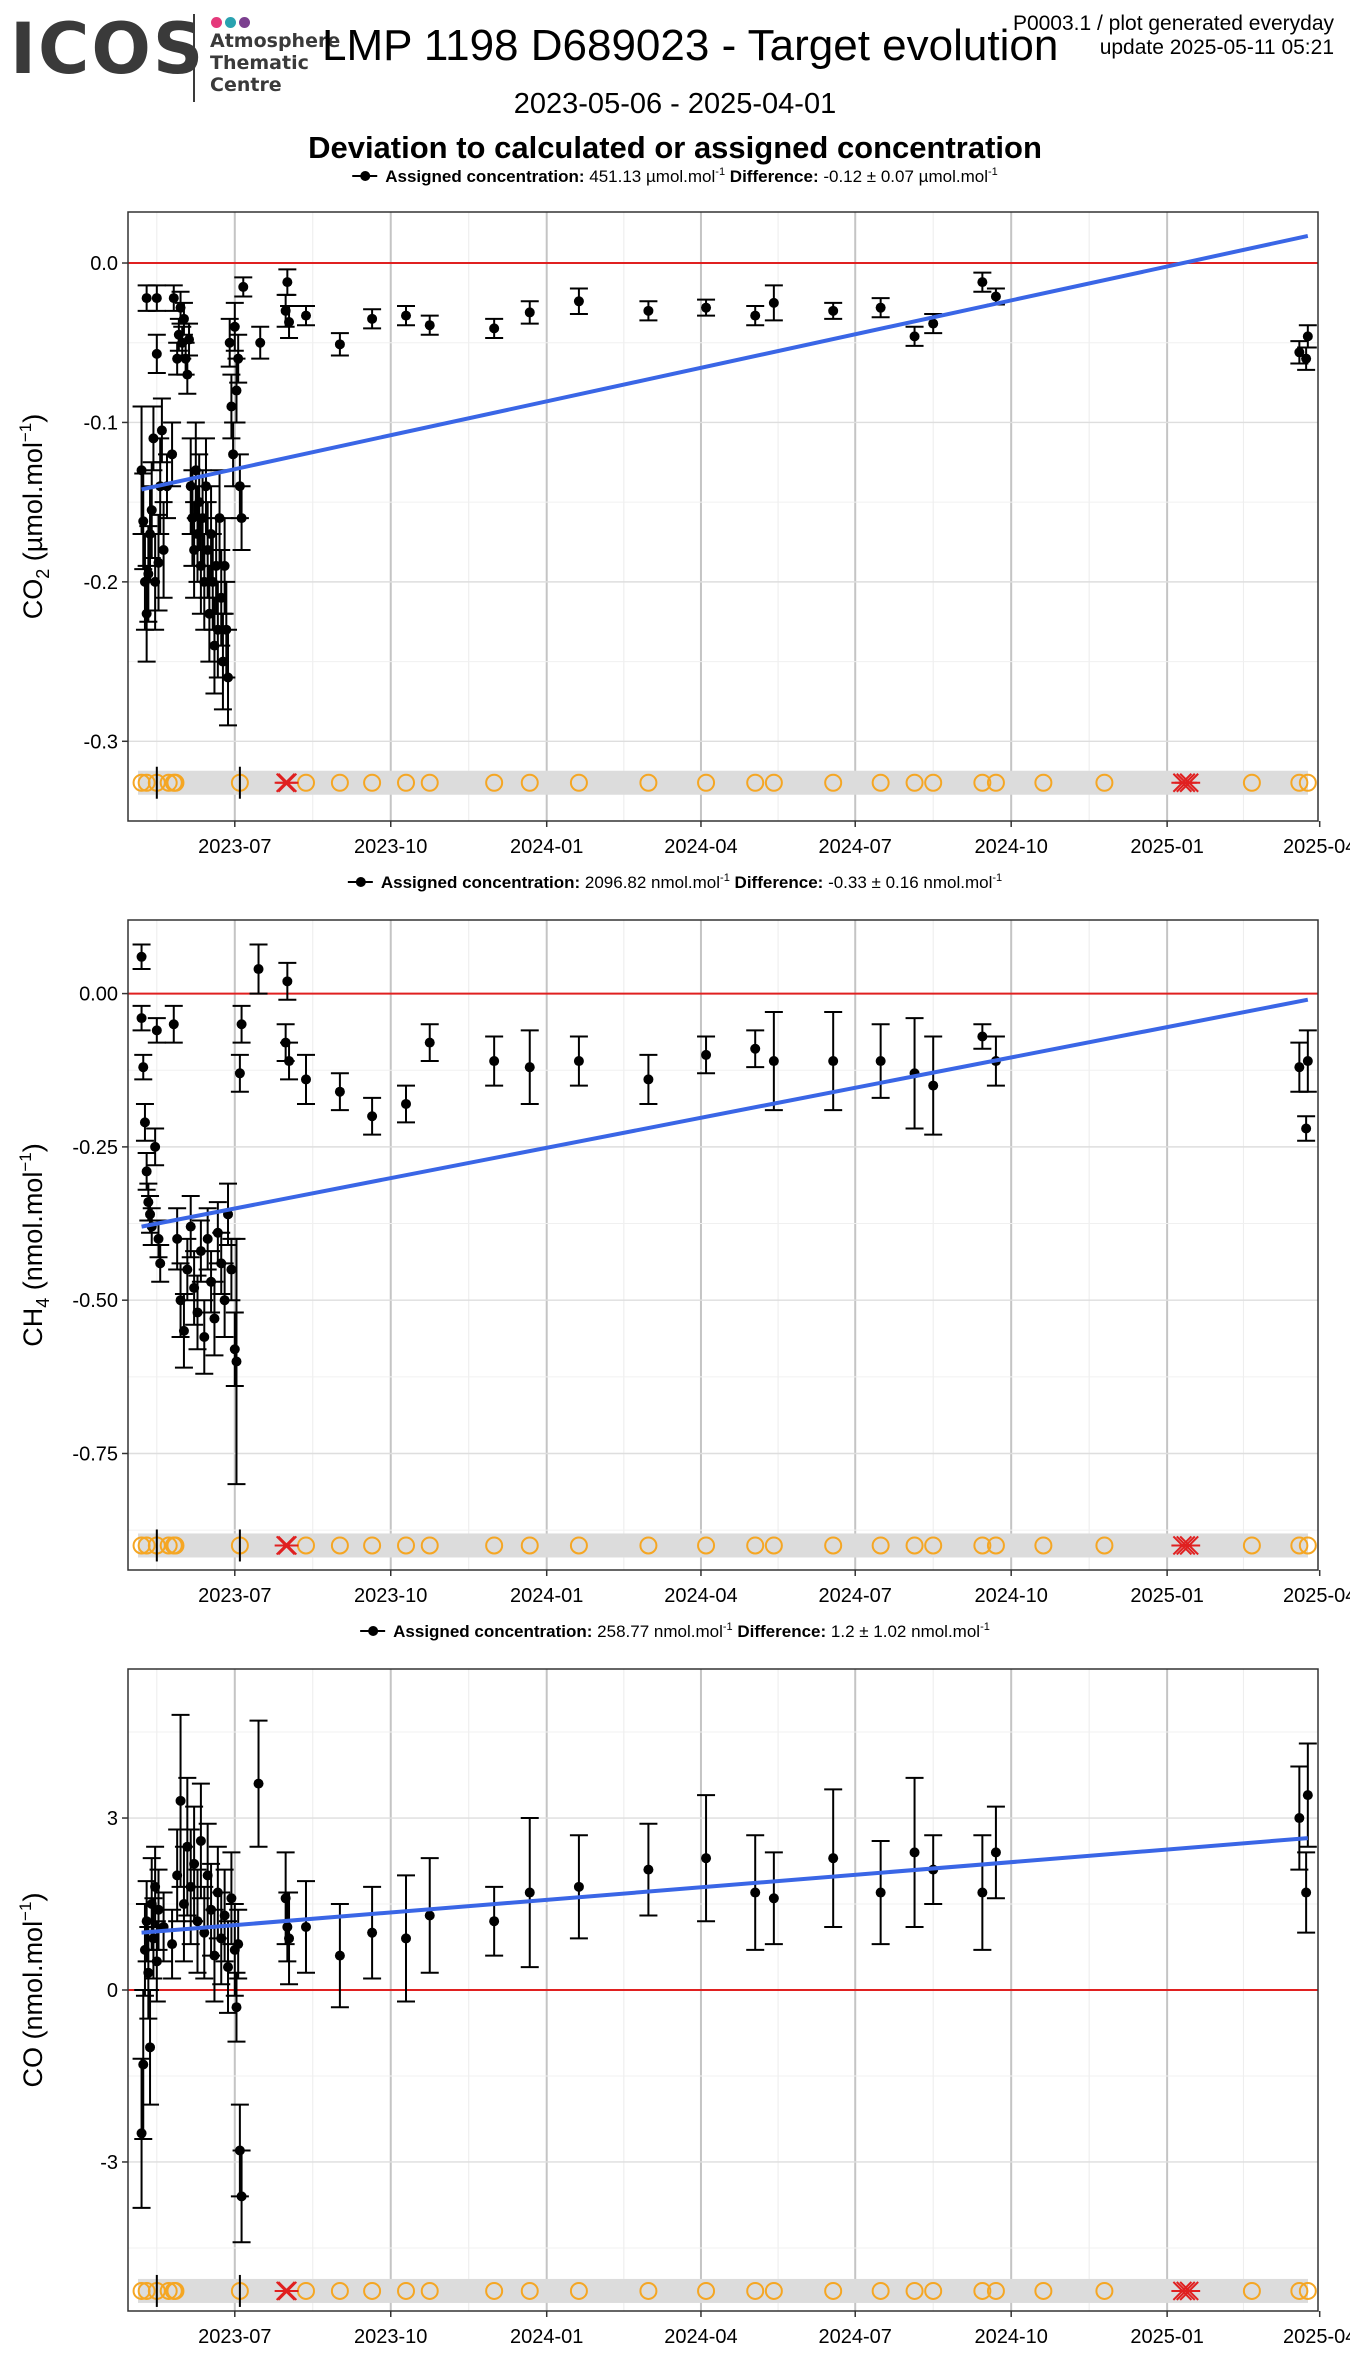  I want to click on y-label-sup: −1, so click(25, 1161).